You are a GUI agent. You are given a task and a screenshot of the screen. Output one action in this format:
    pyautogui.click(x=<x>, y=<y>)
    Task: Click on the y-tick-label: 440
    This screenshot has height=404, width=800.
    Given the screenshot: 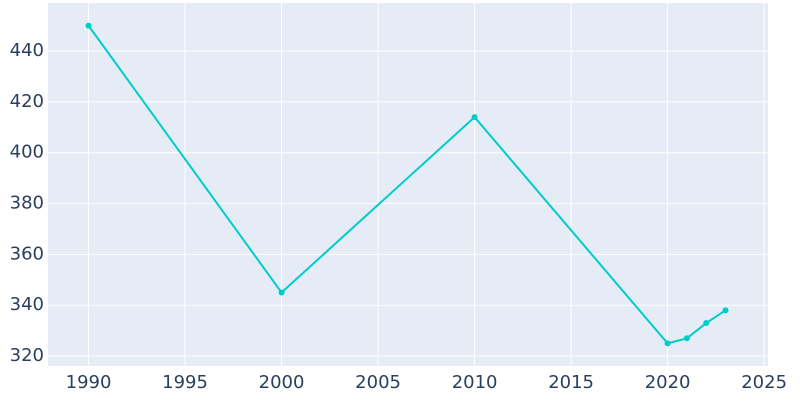 What is the action you would take?
    pyautogui.click(x=27, y=50)
    